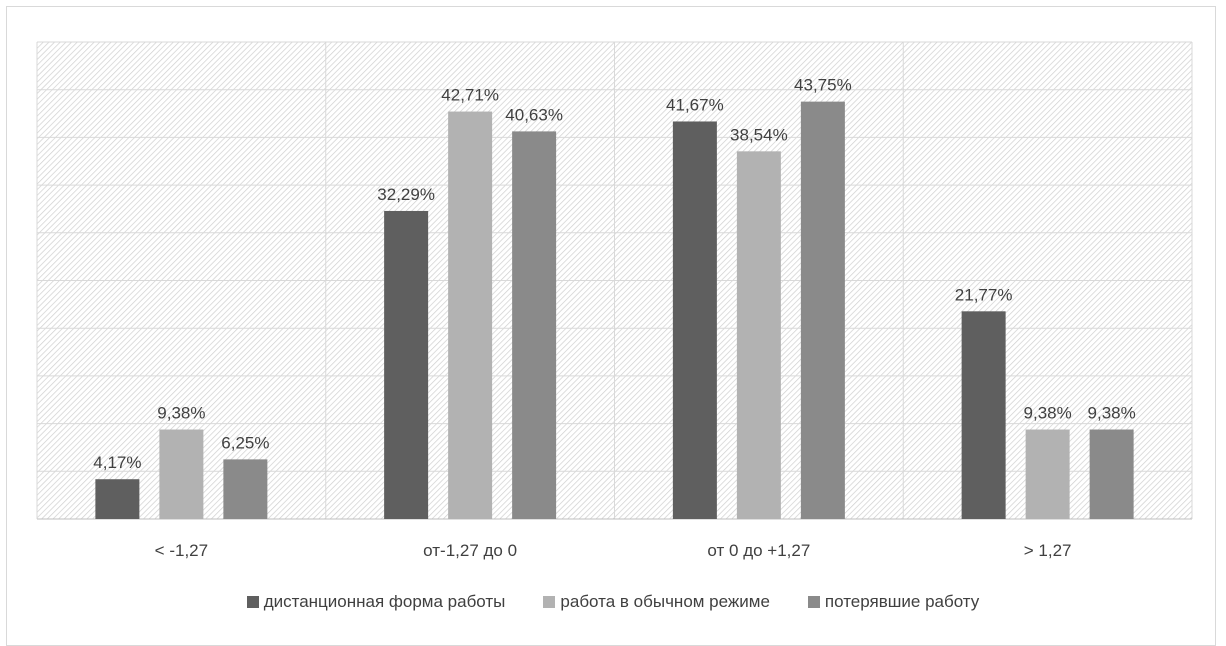 The height and width of the screenshot is (646, 1226). I want to click on data-label: 6,25%, so click(245, 442).